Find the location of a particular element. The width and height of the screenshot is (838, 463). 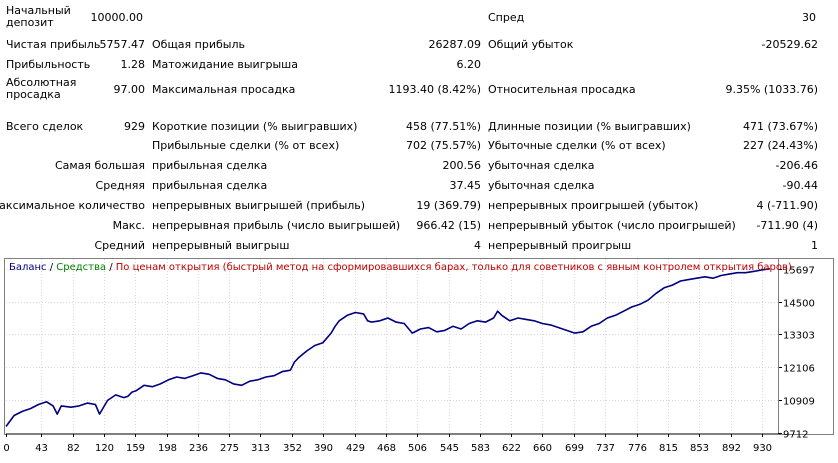

average-loss-value: -90.44 is located at coordinates (800, 185).